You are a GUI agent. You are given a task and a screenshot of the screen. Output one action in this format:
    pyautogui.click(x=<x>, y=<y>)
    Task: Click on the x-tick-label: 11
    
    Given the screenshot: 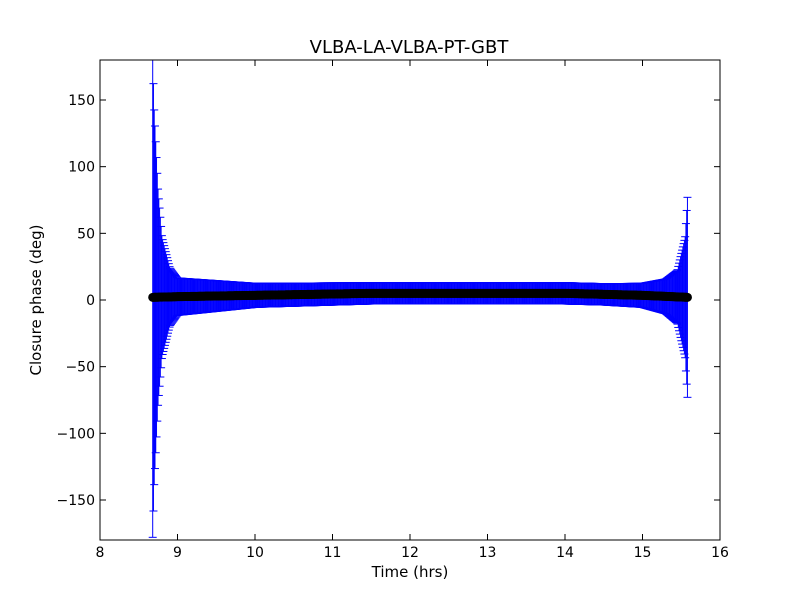 What is the action you would take?
    pyautogui.click(x=333, y=553)
    